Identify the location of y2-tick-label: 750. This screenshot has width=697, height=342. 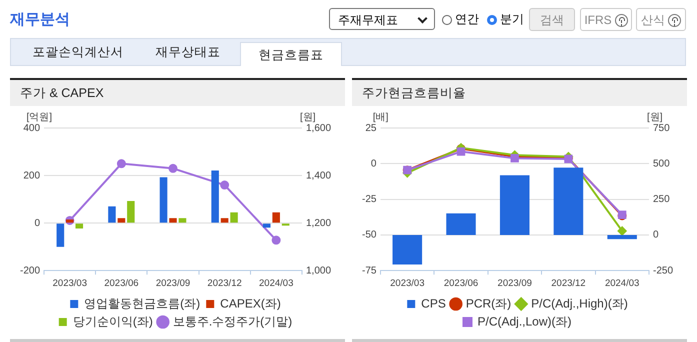
(661, 128).